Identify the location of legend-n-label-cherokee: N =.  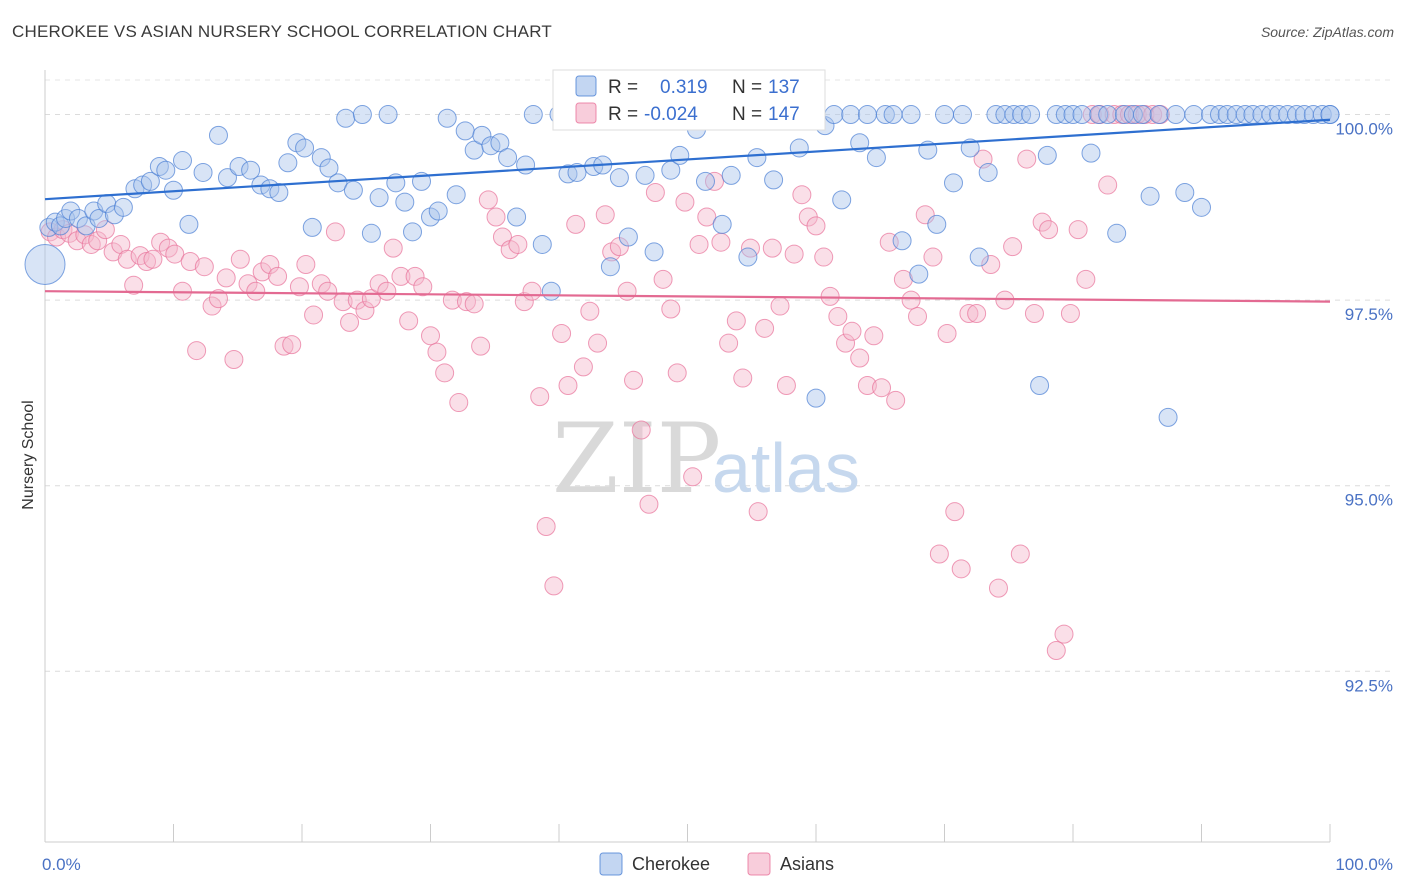
(747, 87).